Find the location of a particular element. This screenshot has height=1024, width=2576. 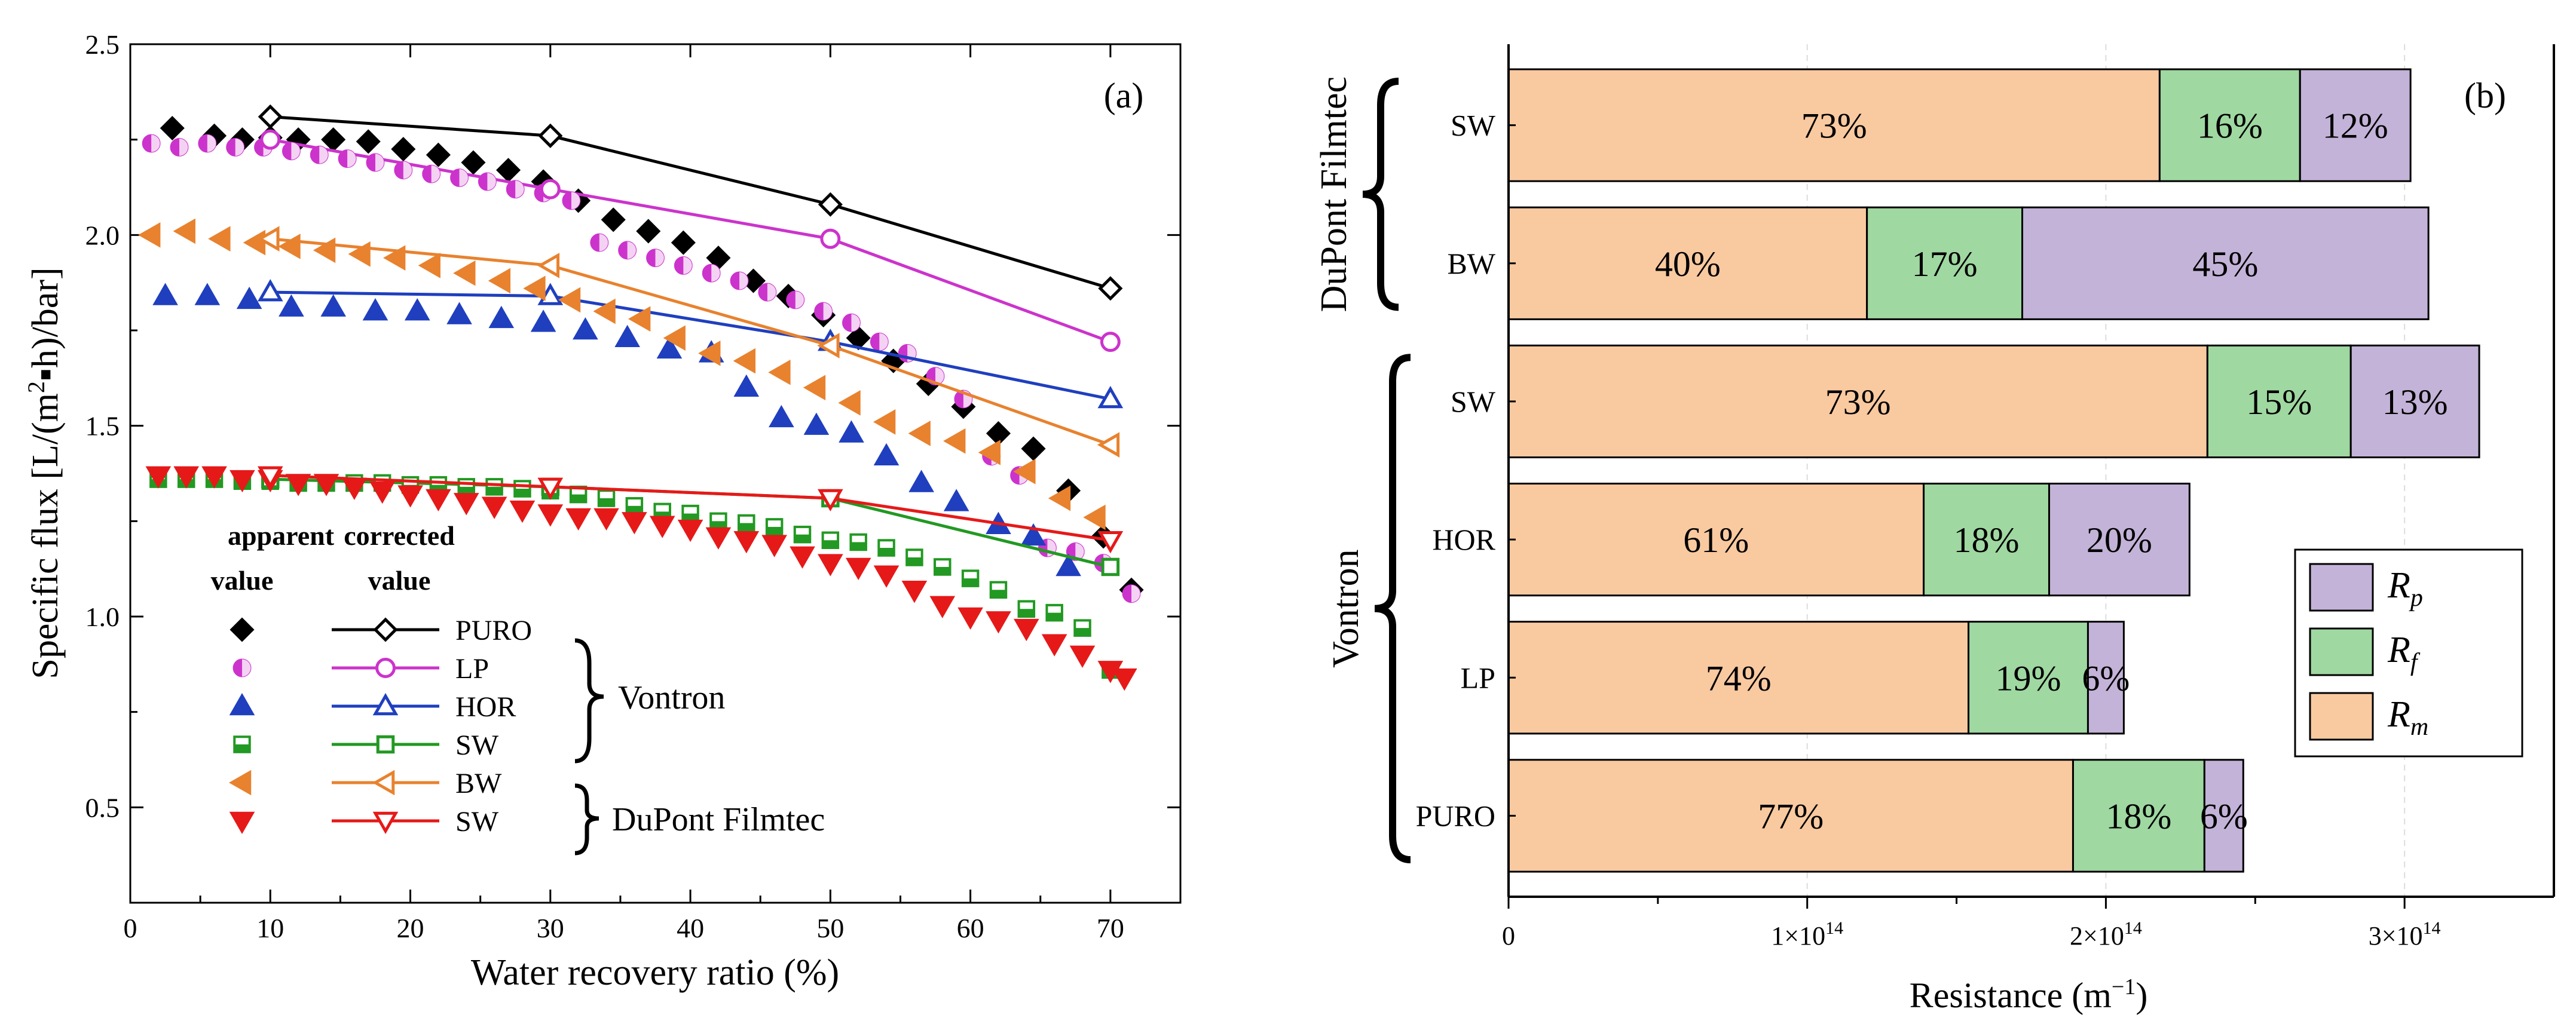

group-dupont-filmtec-label: DuPont Filmtec is located at coordinates (1334, 194).